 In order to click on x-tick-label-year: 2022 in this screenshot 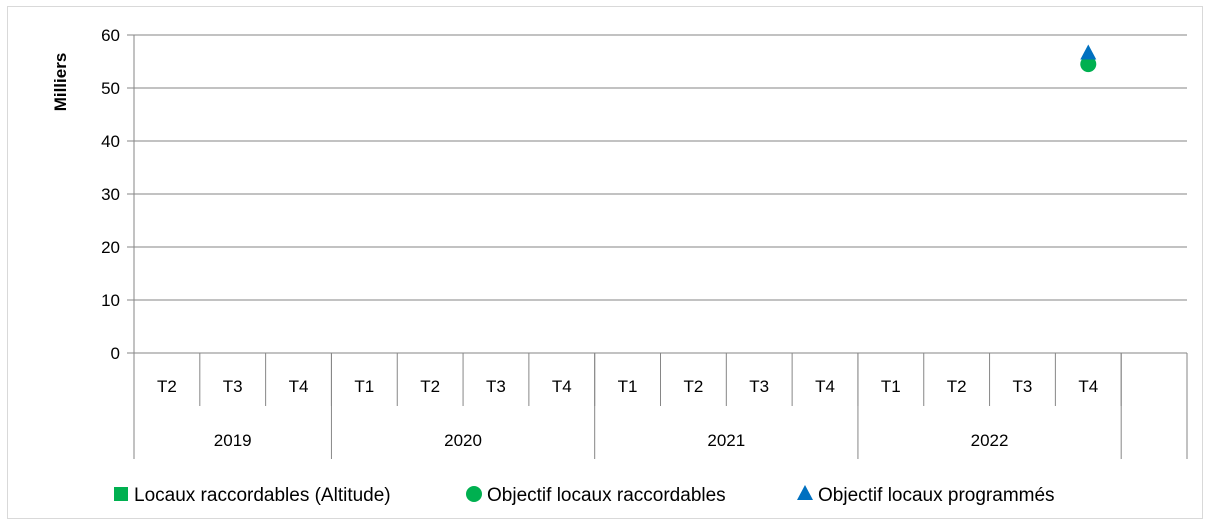, I will do `click(990, 440)`.